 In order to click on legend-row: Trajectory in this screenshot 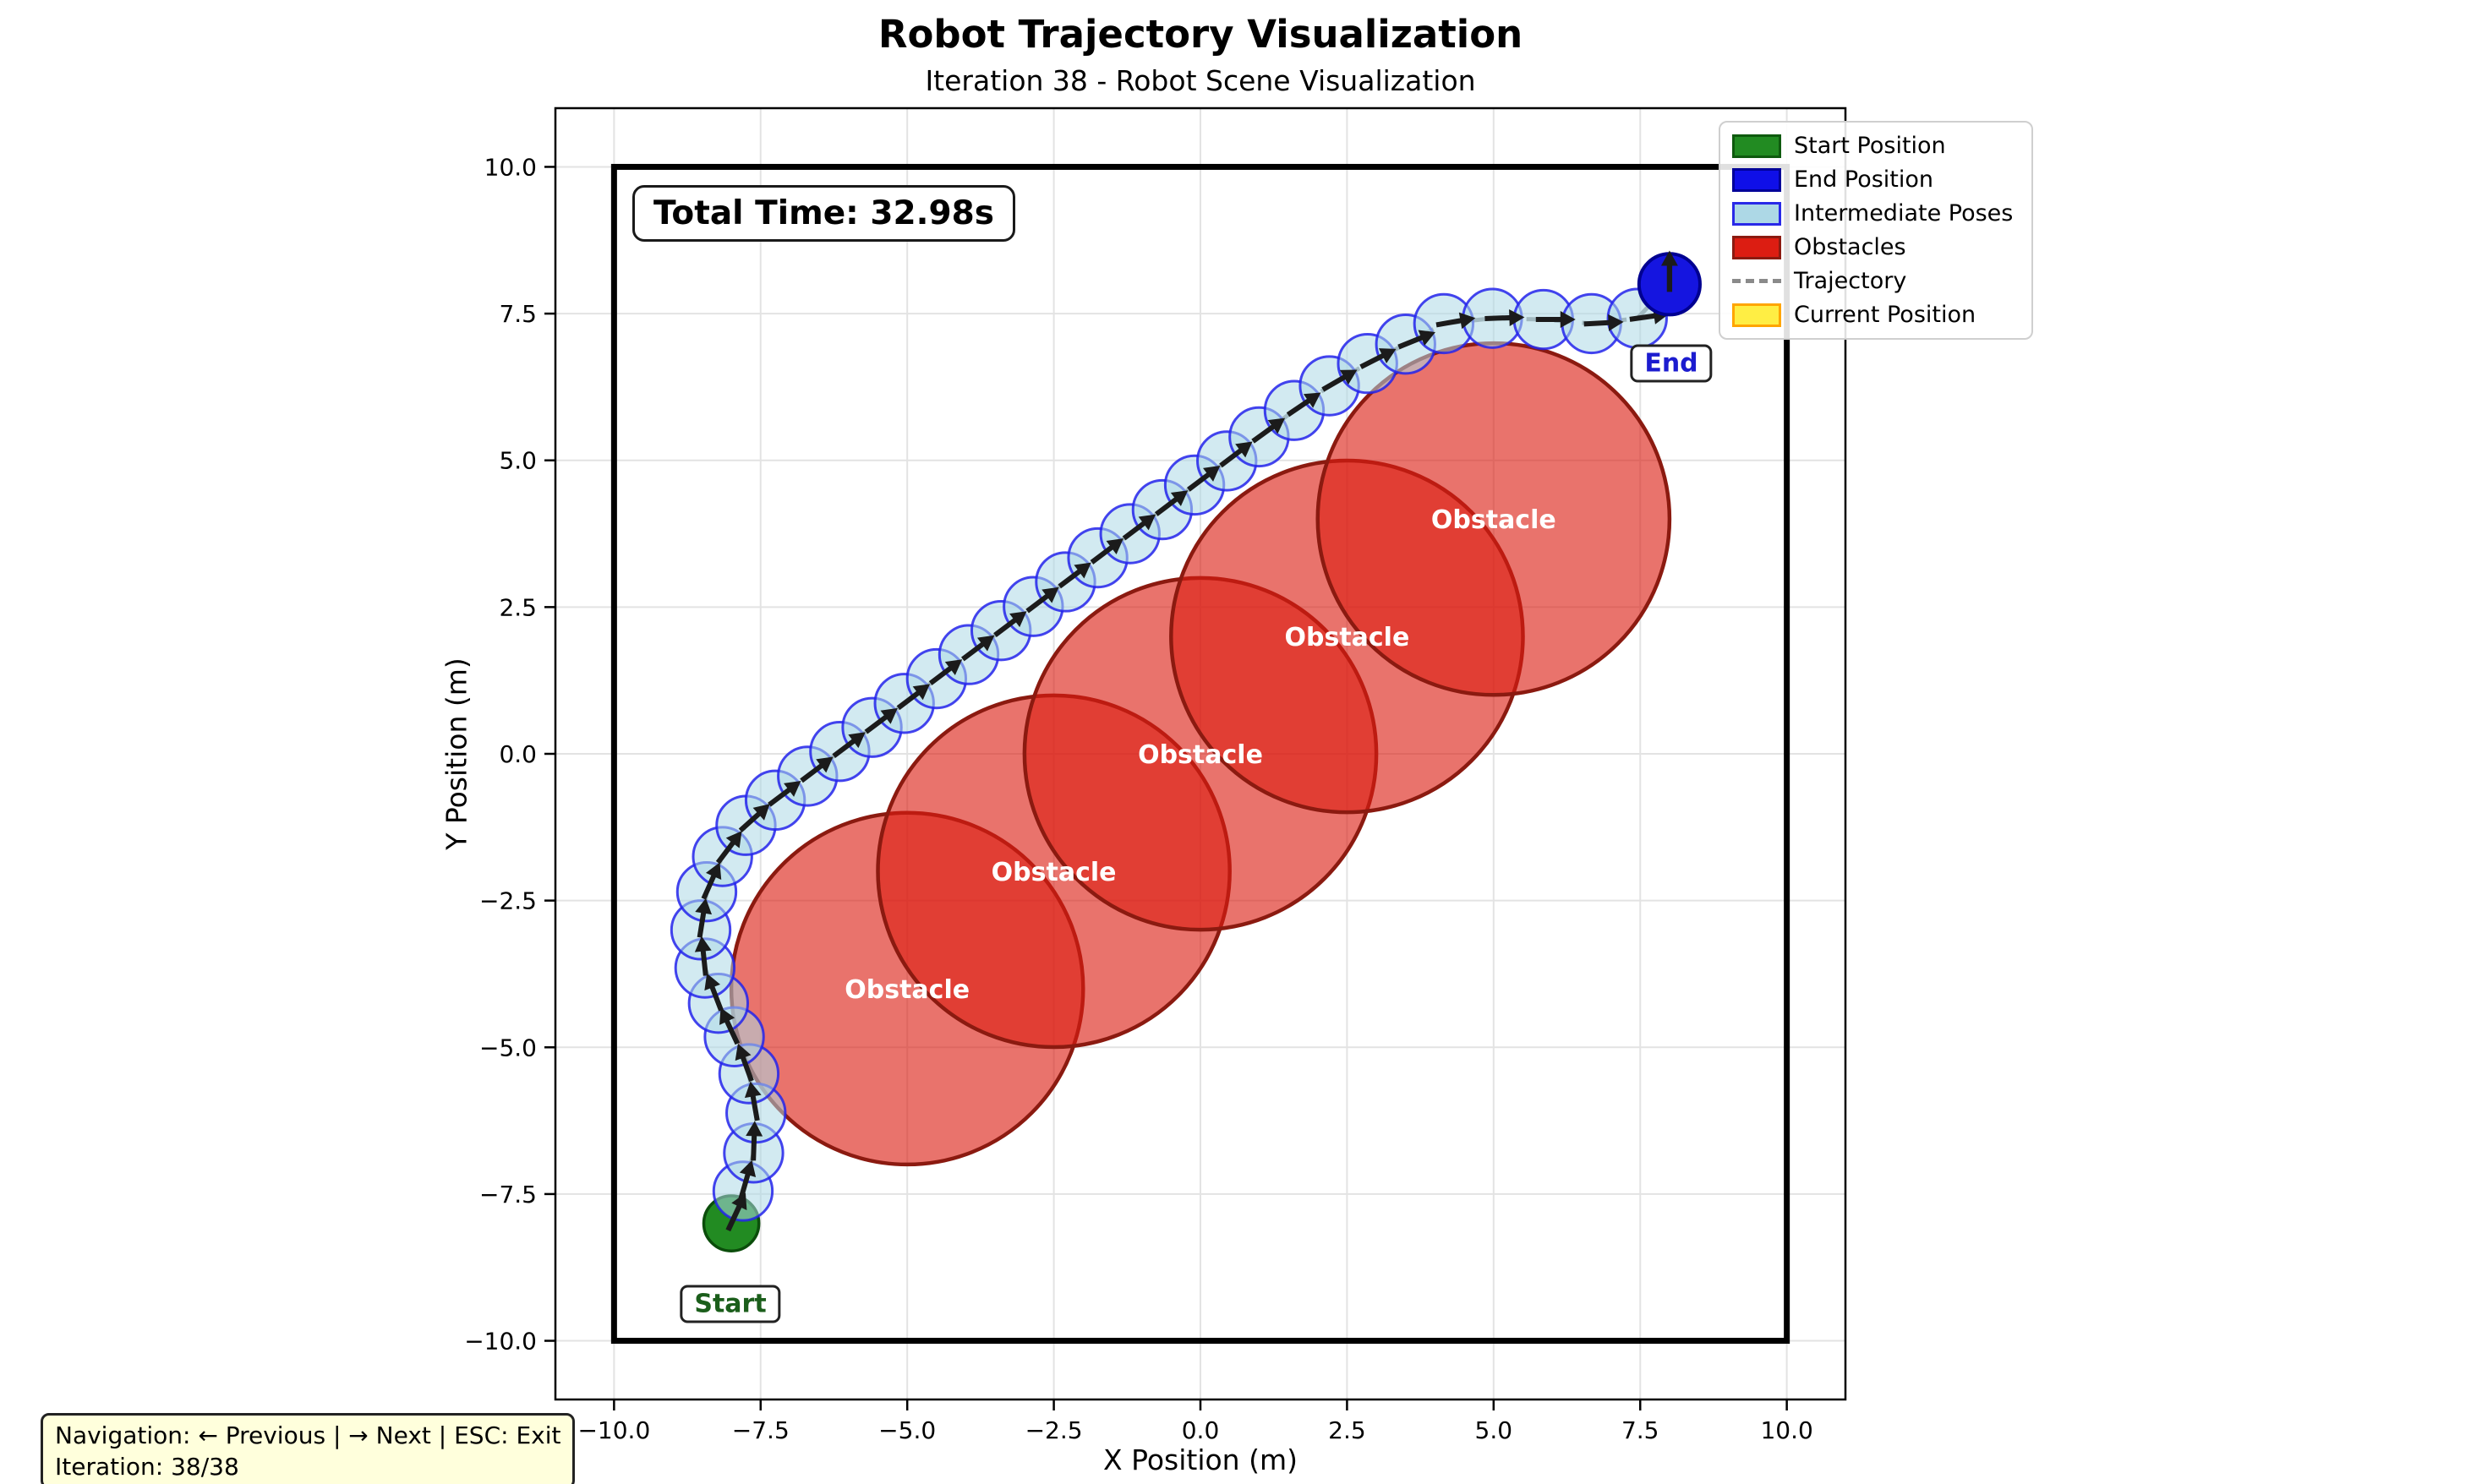, I will do `click(1876, 281)`.